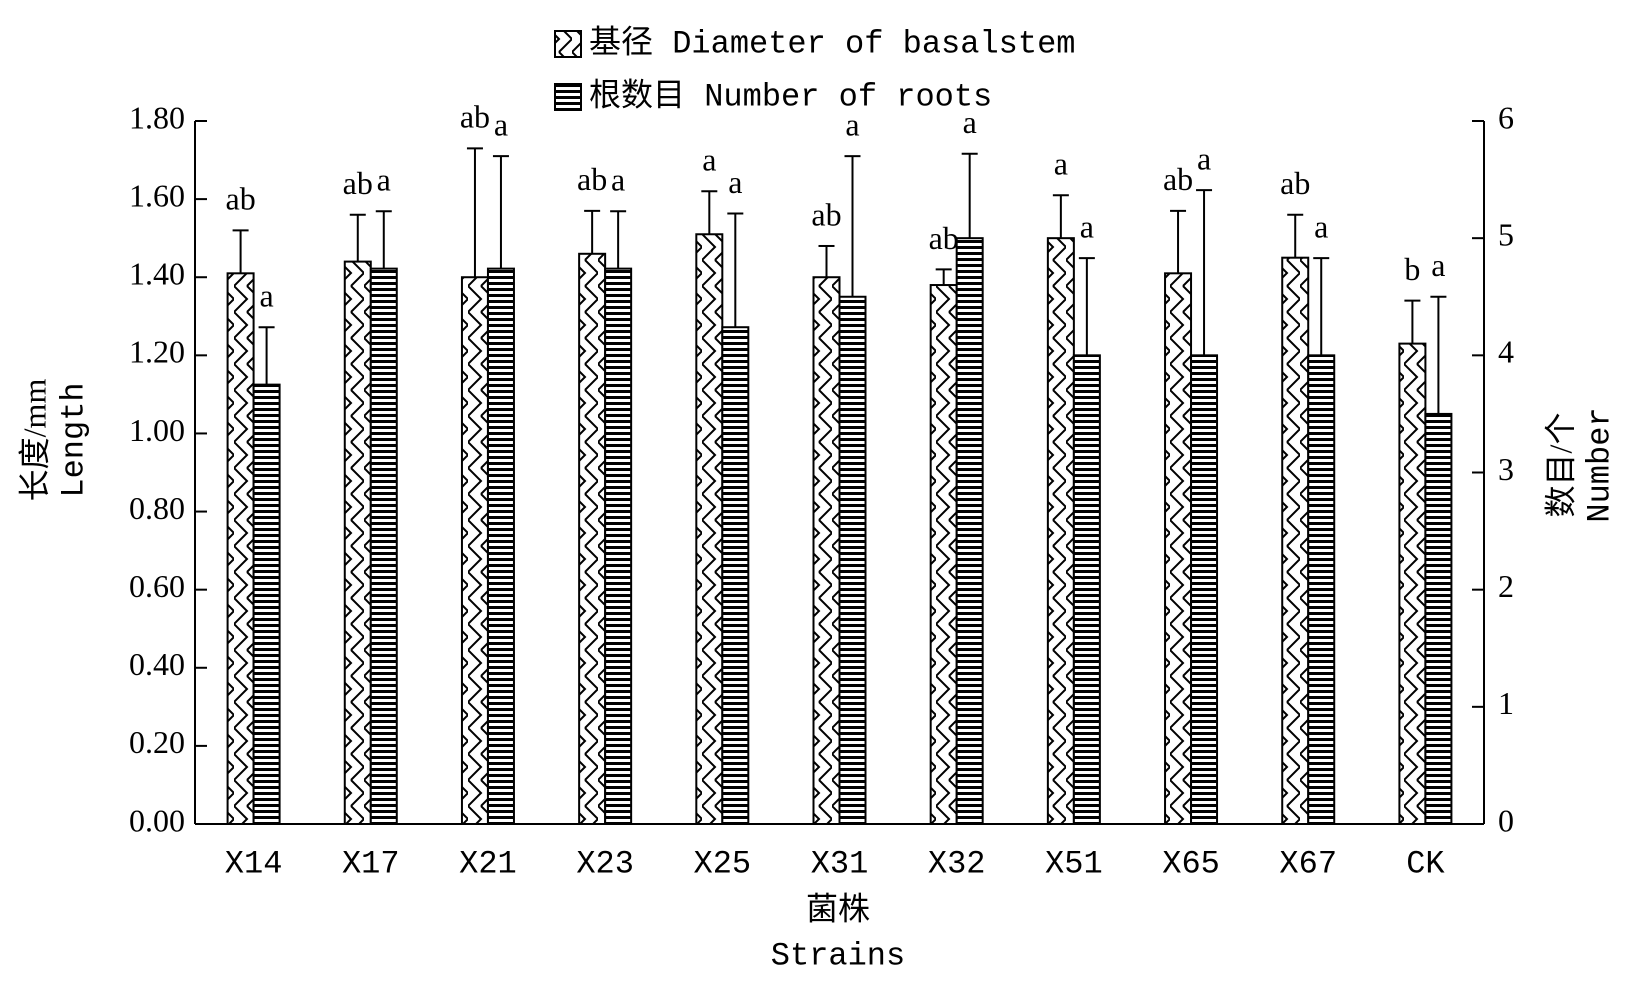  I want to click on y-tick-label: 1.20, so click(157, 352).